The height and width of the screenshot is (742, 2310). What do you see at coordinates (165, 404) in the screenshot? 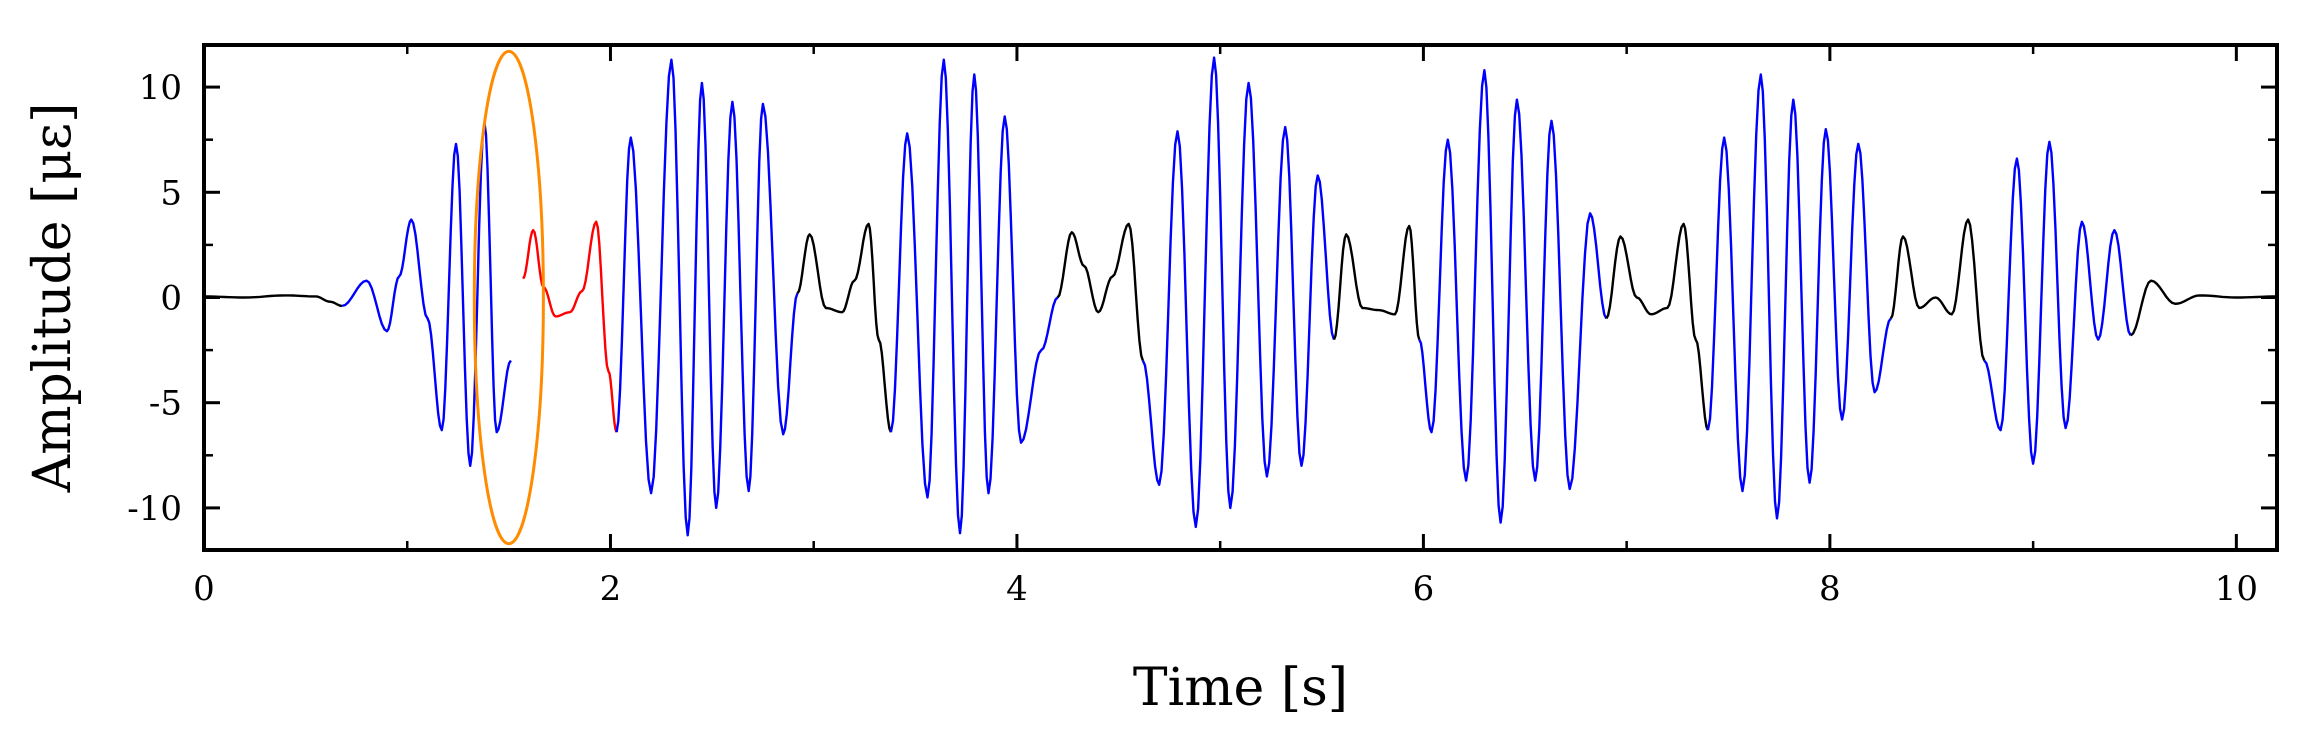
I see `y-tick-label: -5` at bounding box center [165, 404].